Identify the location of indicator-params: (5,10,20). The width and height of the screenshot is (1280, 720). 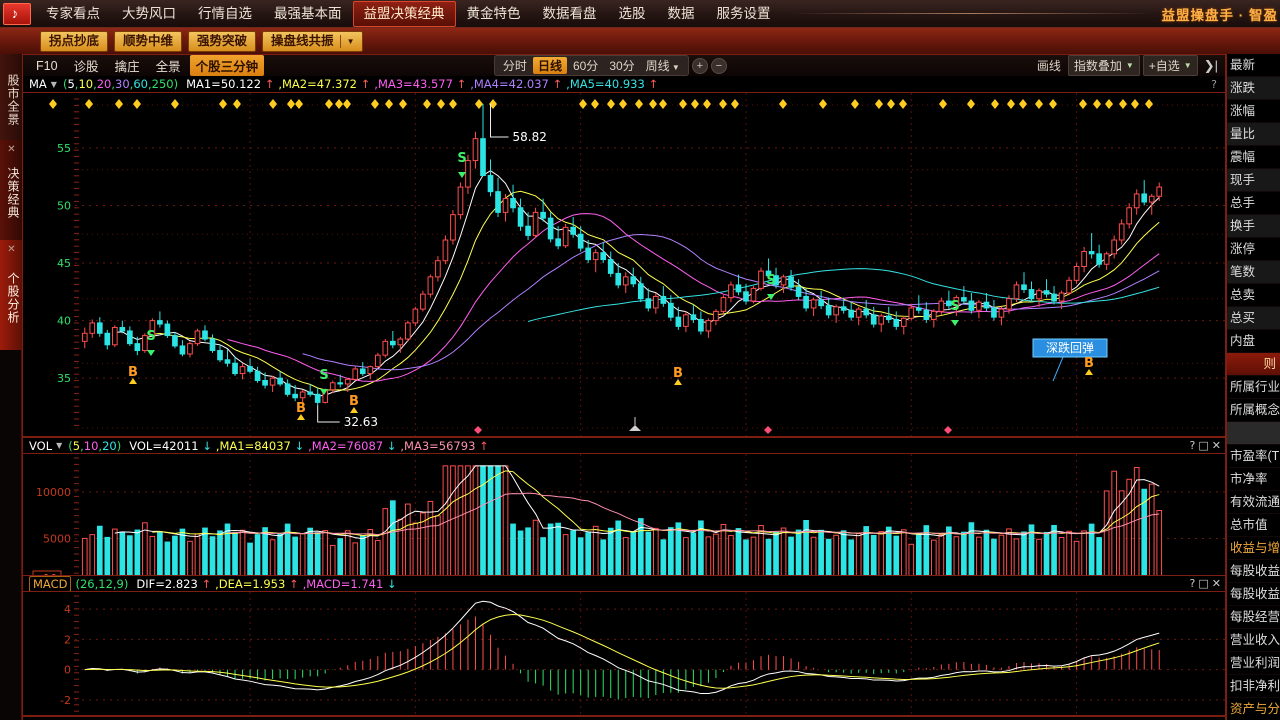
(95, 445).